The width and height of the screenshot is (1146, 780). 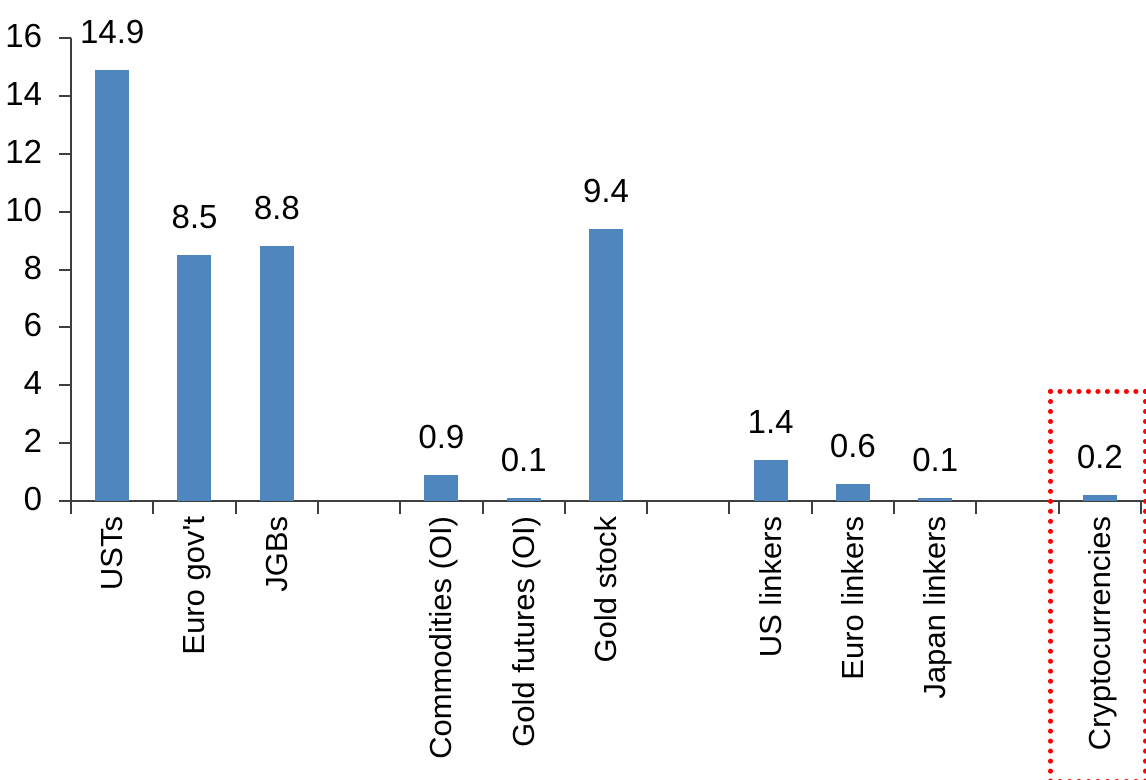 I want to click on category-label: JGBs, so click(x=276, y=554).